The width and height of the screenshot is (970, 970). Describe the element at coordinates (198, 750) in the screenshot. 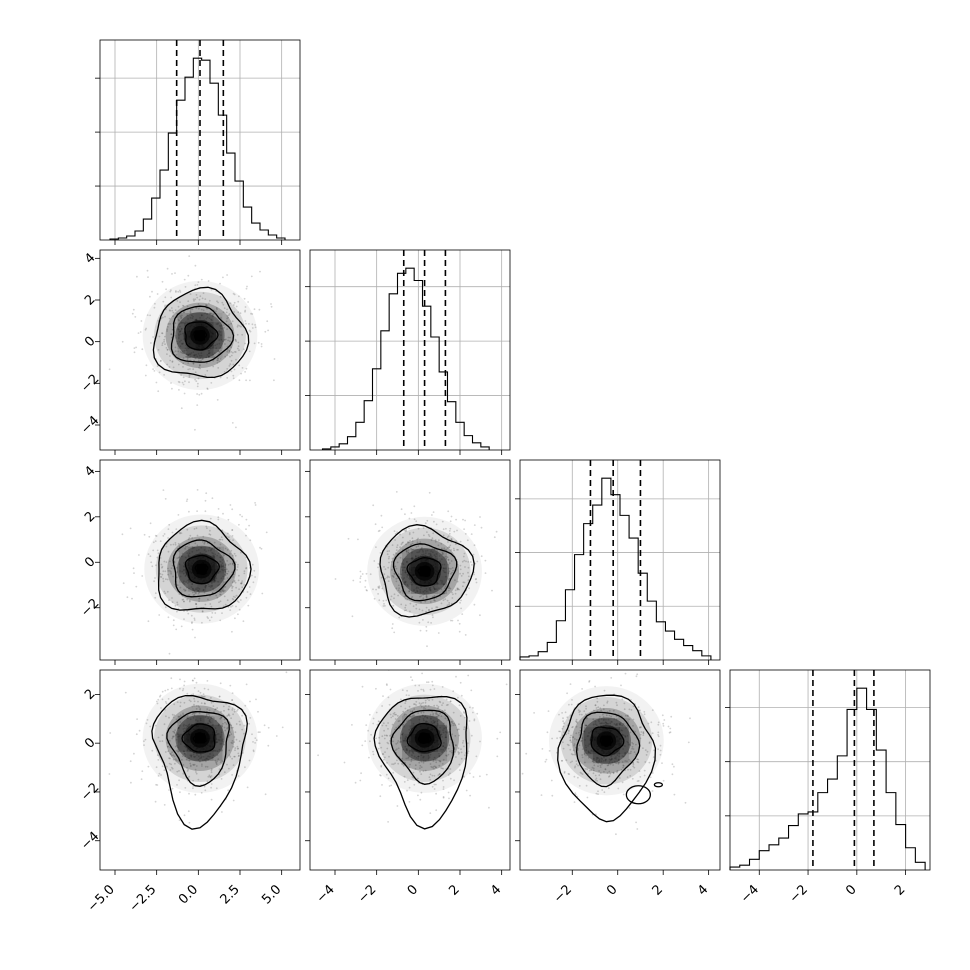

I see `panel-plot-area` at that location.